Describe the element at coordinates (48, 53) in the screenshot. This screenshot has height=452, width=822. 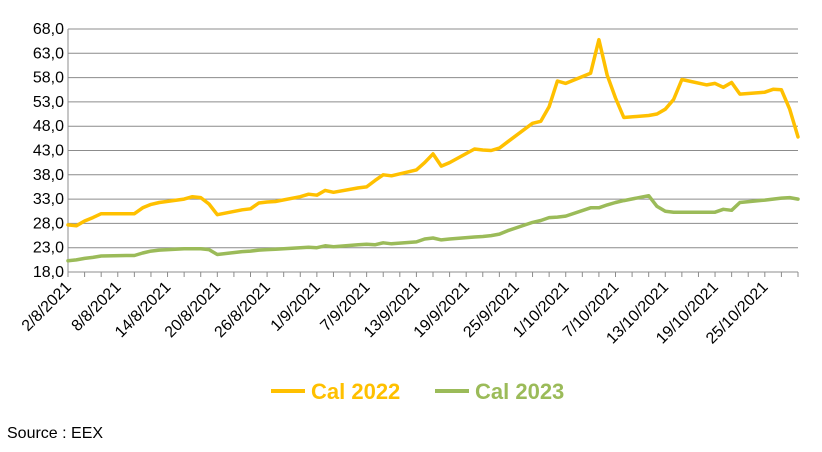
I see `y-tick-label: 63,0` at that location.